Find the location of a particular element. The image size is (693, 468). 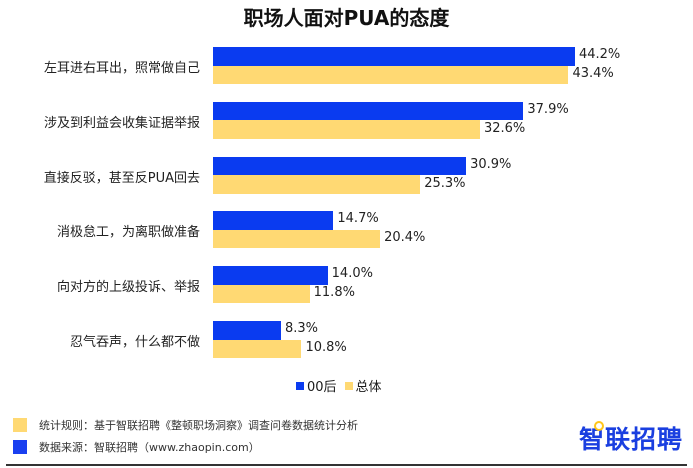

category-label: 左耳进右耳出，照常做自己 is located at coordinates (121, 68).